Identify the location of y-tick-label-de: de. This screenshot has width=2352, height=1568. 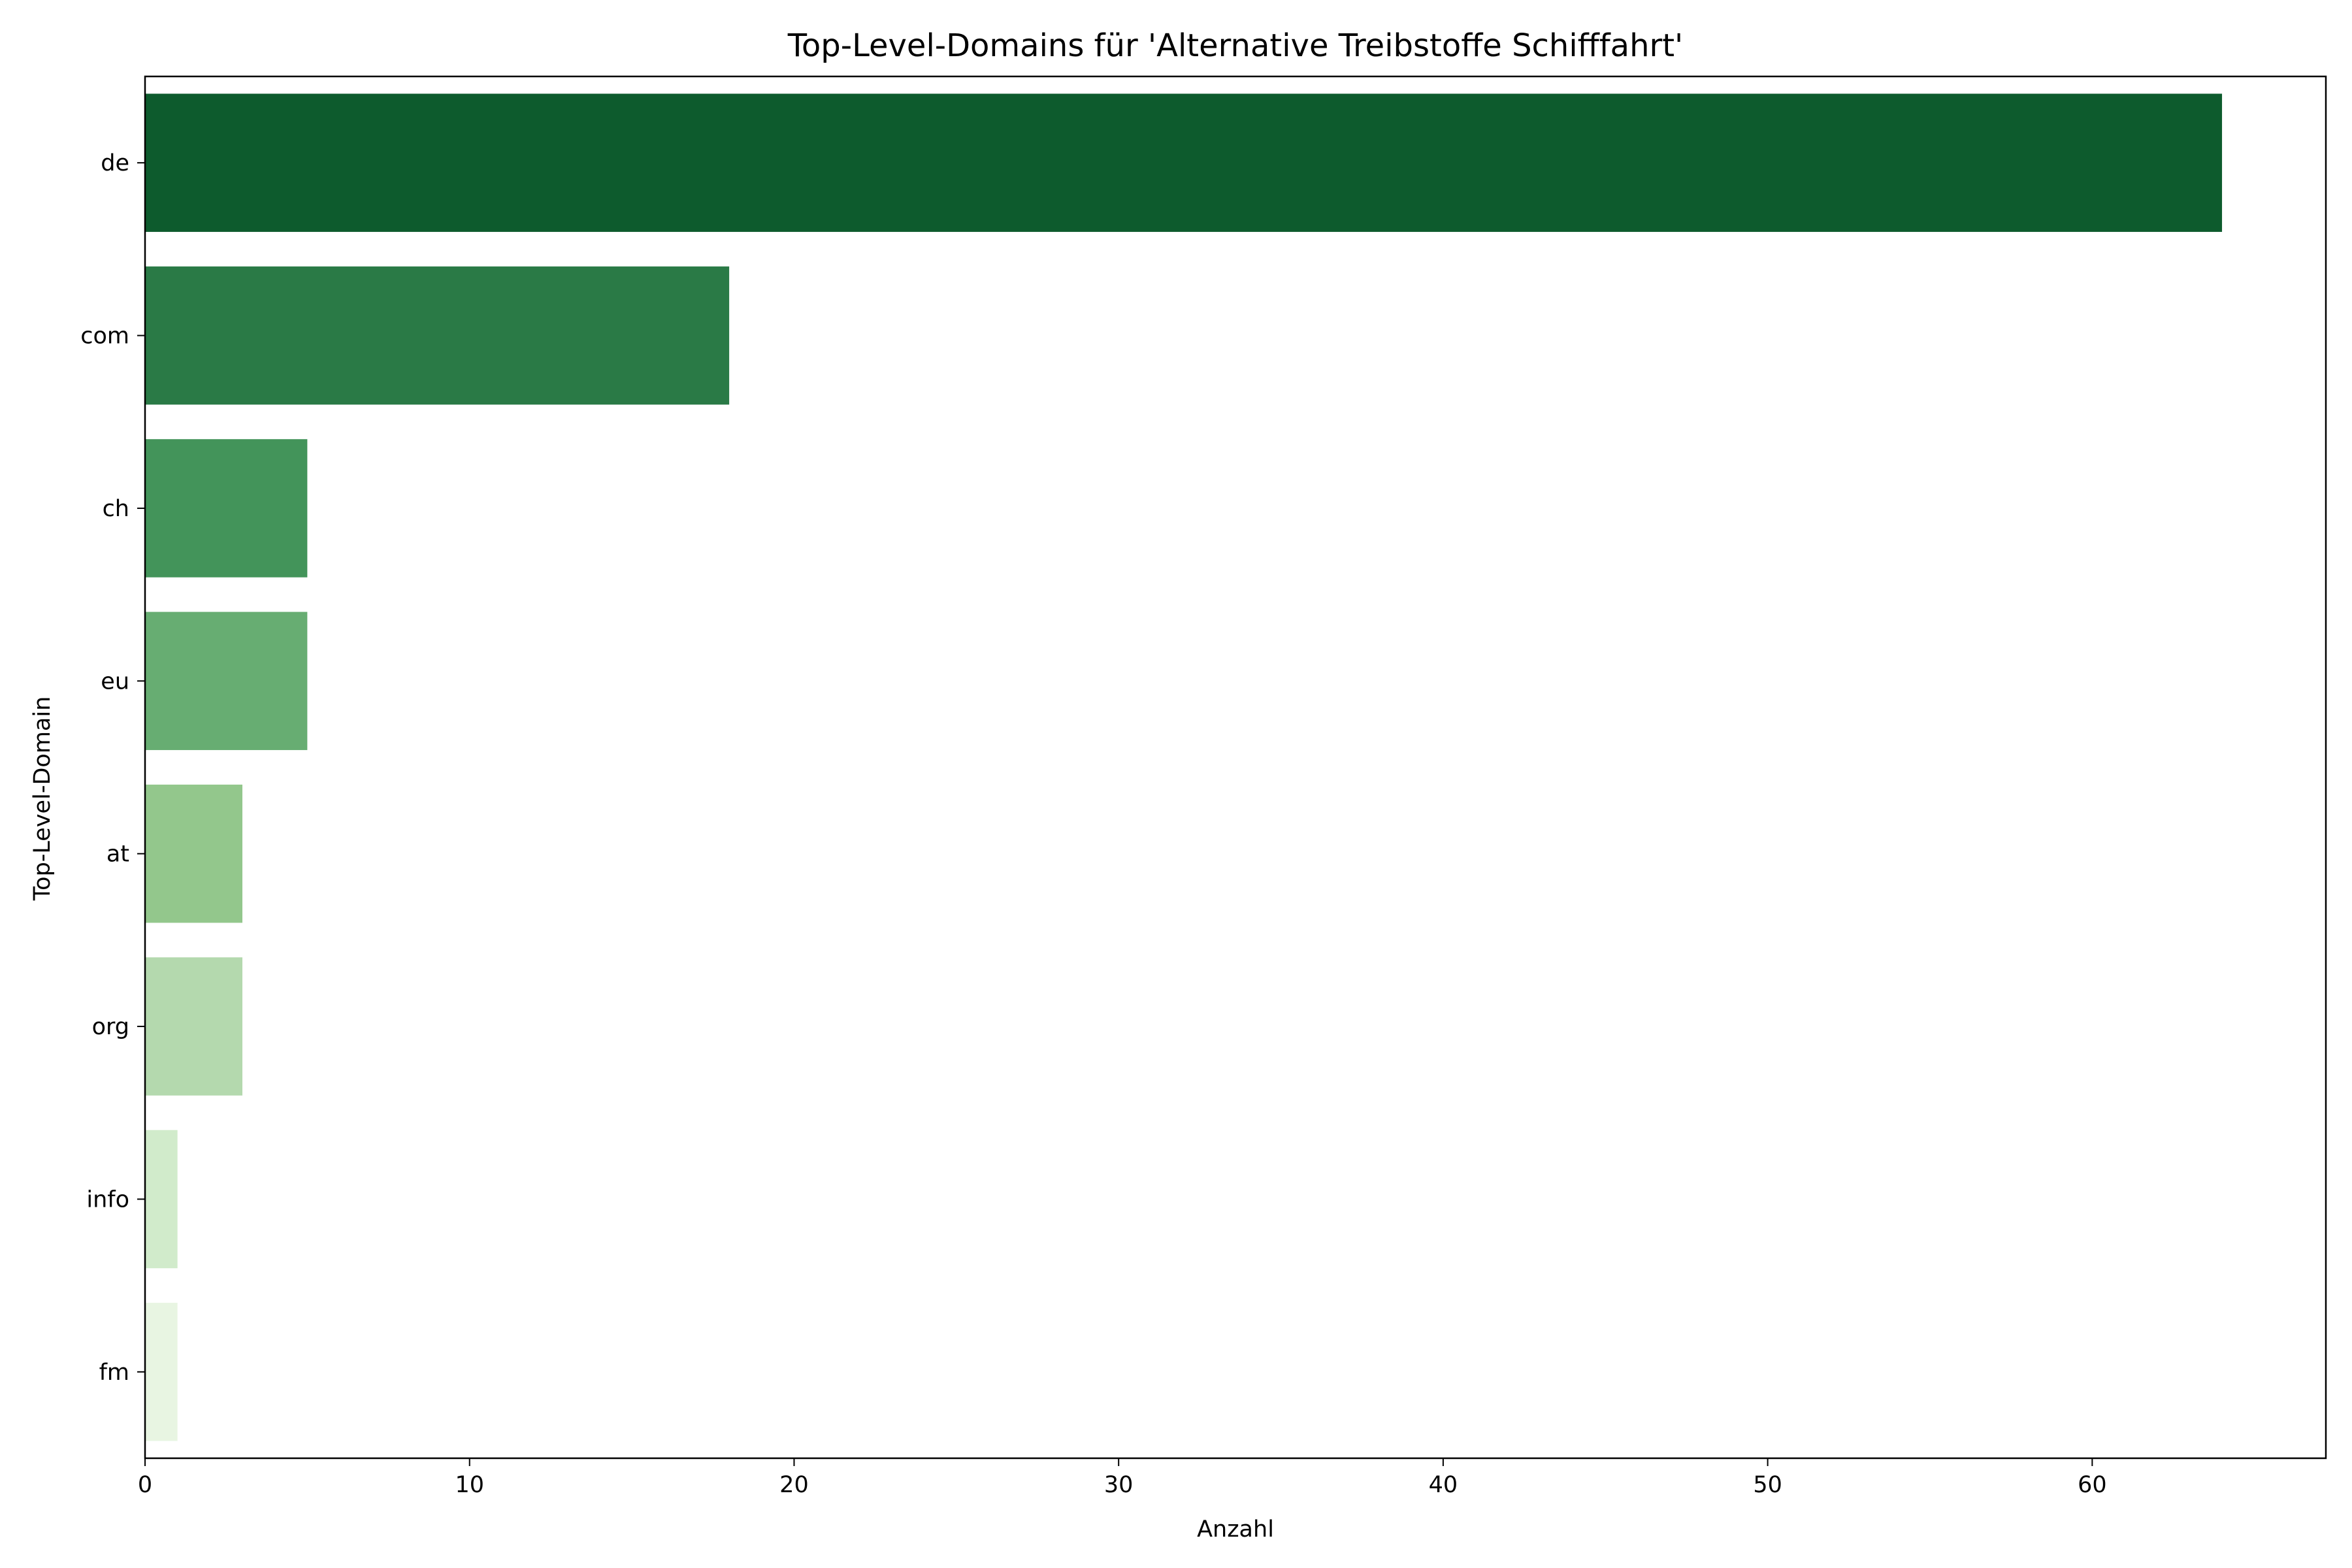
(115, 163).